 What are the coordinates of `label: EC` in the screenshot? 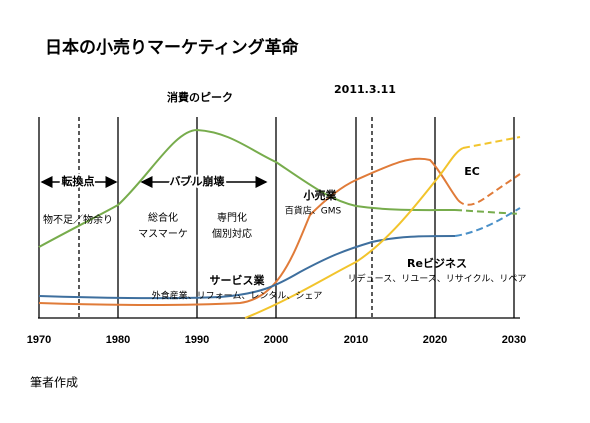 It's located at (472, 171).